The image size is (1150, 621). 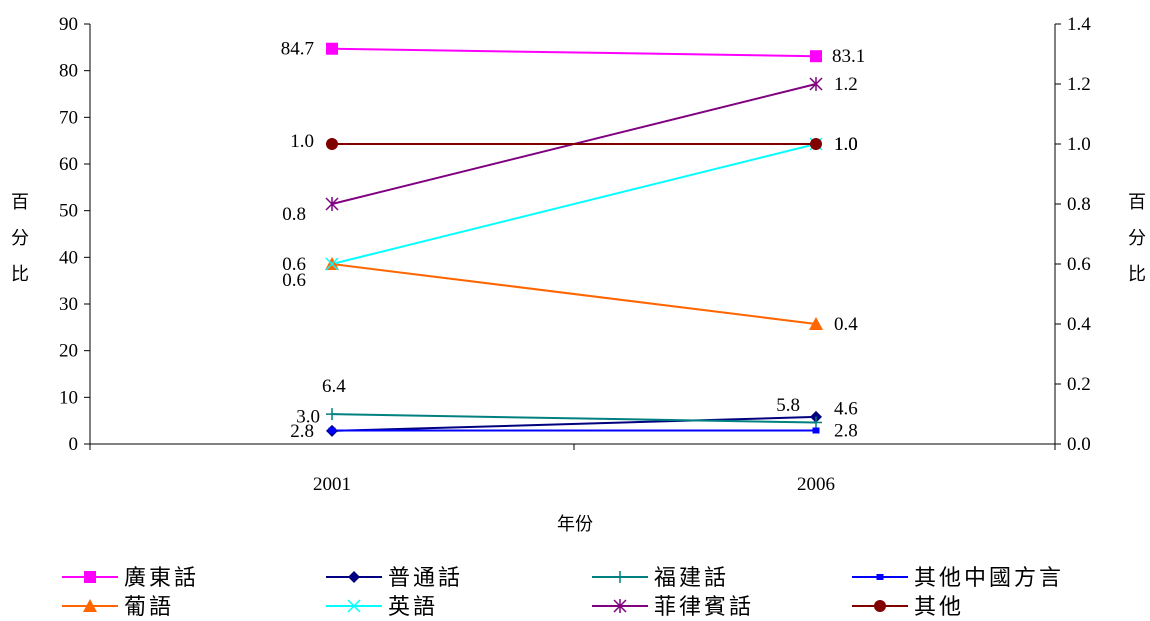 I want to click on y-left-tick-label: 40, so click(x=68, y=257).